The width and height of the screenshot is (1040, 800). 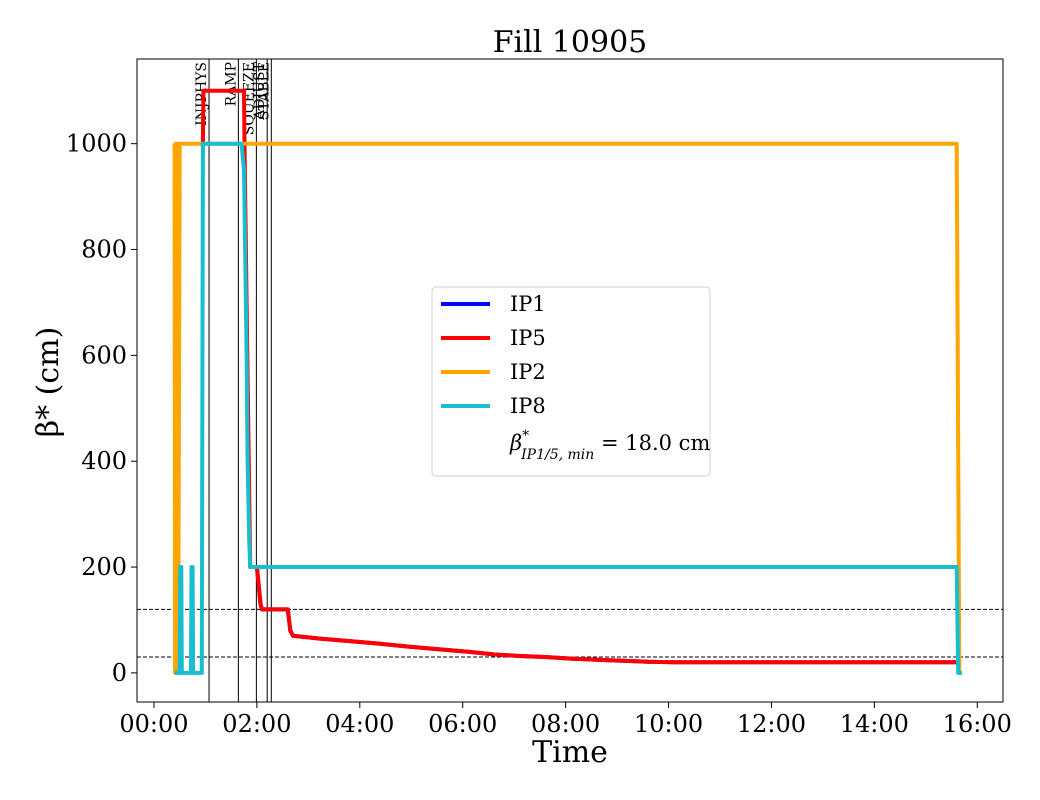 What do you see at coordinates (48, 382) in the screenshot?
I see `y-axis-label: β* (cm)` at bounding box center [48, 382].